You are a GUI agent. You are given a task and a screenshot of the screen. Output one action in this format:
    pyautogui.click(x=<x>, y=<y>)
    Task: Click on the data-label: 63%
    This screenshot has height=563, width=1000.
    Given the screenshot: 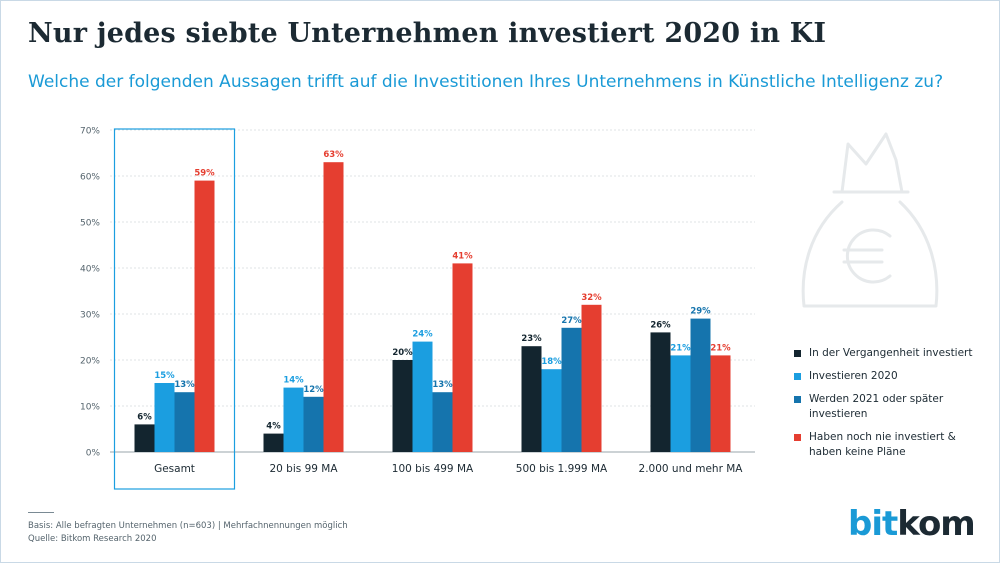 What is the action you would take?
    pyautogui.click(x=333, y=155)
    